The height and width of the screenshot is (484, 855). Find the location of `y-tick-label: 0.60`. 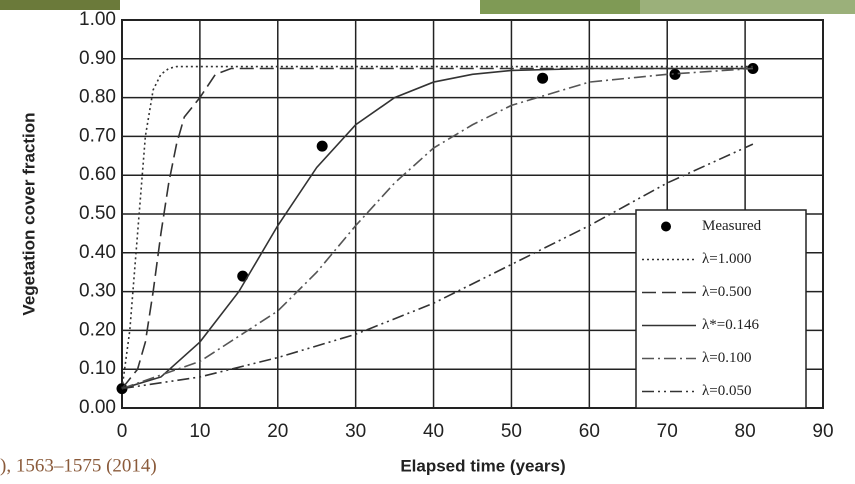

y-tick-label: 0.60 is located at coordinates (97, 174).